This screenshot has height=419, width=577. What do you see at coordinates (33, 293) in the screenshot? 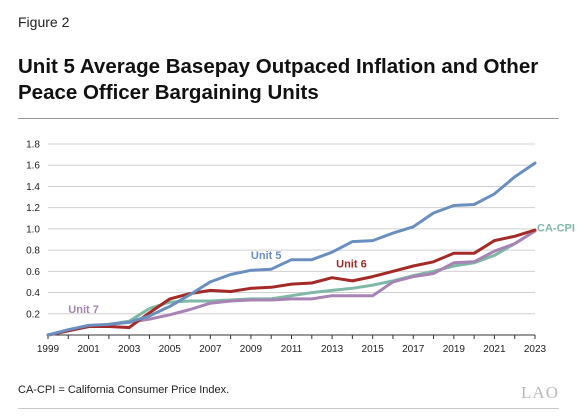
I see `y-tick-label: 0.4` at bounding box center [33, 293].